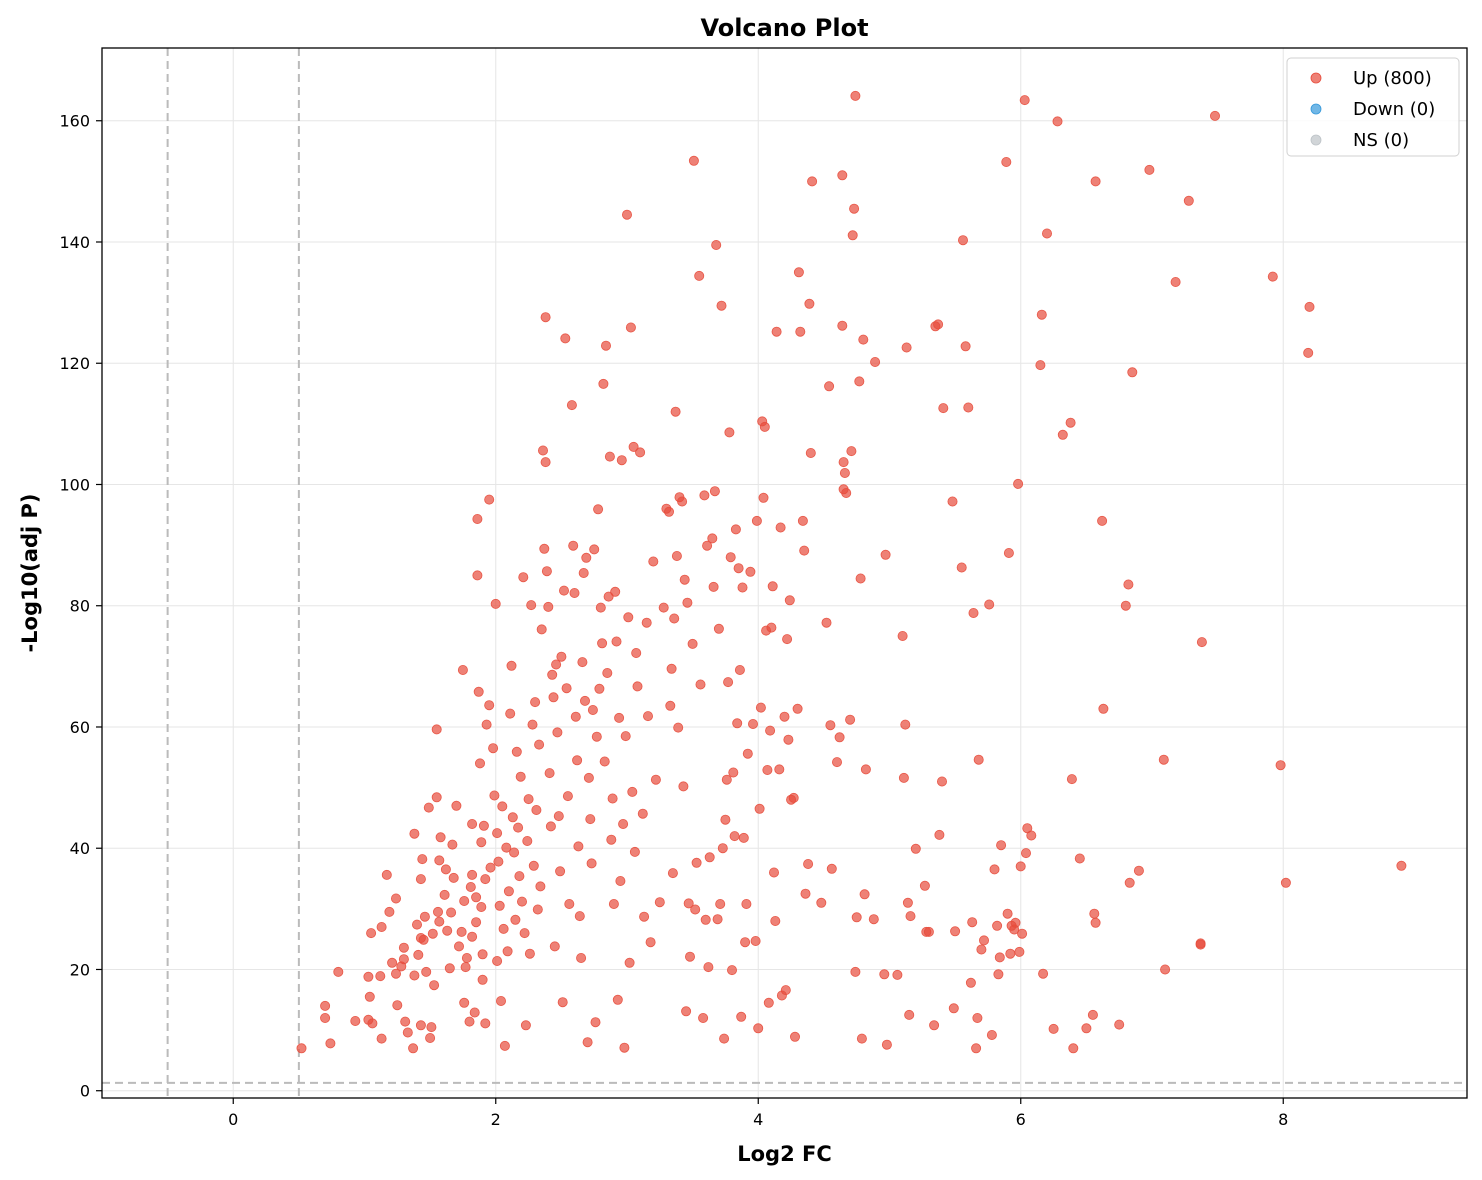 Image resolution: width=1482 pixels, height=1180 pixels. Describe the element at coordinates (1316, 109) in the screenshot. I see `legend-marker-down` at that location.